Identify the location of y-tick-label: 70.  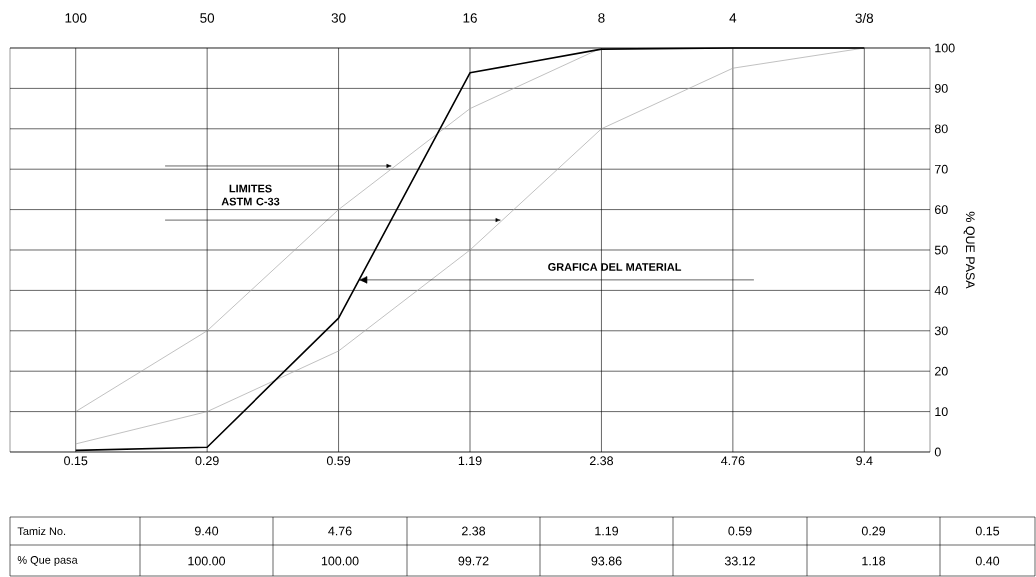
(941, 169).